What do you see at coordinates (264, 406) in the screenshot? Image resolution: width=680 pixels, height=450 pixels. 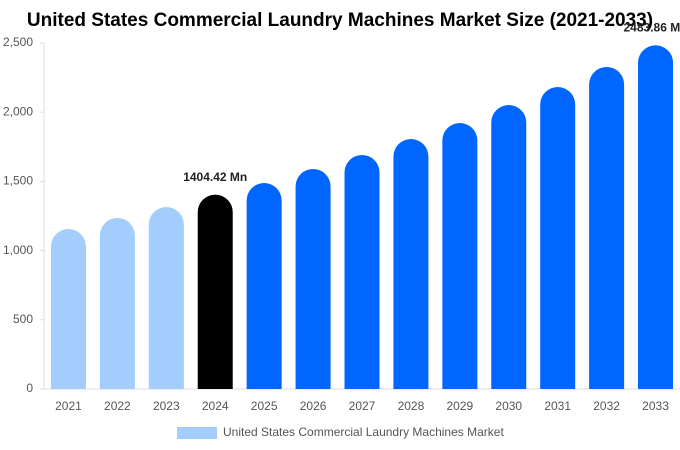 I see `x-tick-label: 2025` at bounding box center [264, 406].